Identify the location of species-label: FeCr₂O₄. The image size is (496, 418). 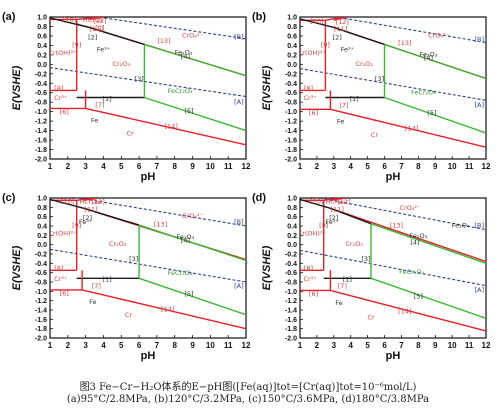
(180, 273).